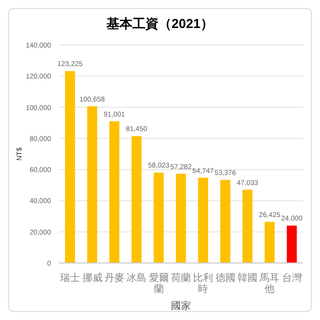 This screenshot has width=320, height=320. What do you see at coordinates (114, 278) in the screenshot?
I see `x-tick-label: 丹麥` at bounding box center [114, 278].